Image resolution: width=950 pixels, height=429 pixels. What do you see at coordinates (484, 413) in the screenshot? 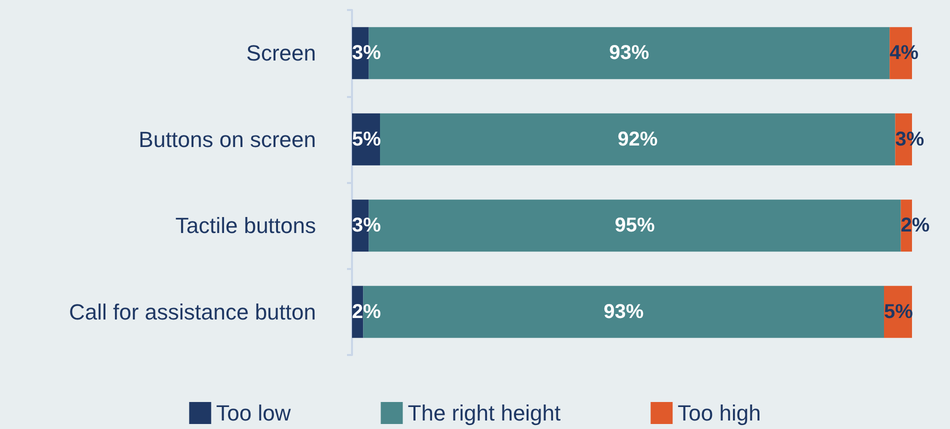
I see `legend-label: The right height` at bounding box center [484, 413].